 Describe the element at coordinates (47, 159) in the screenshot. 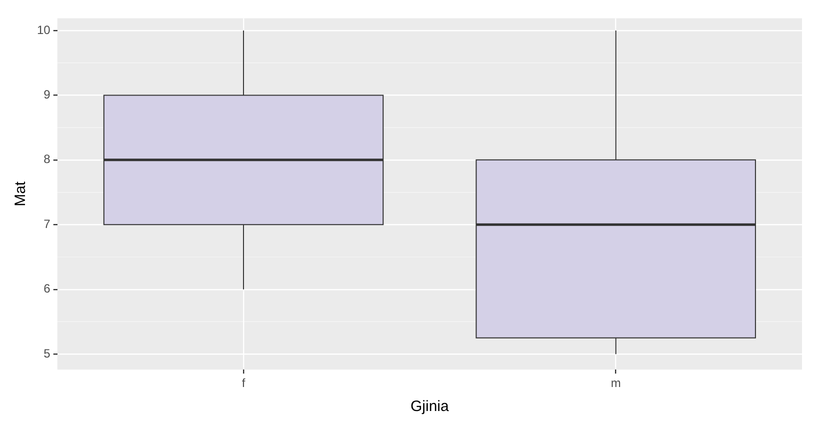

I see `y-tick-label: 8` at that location.